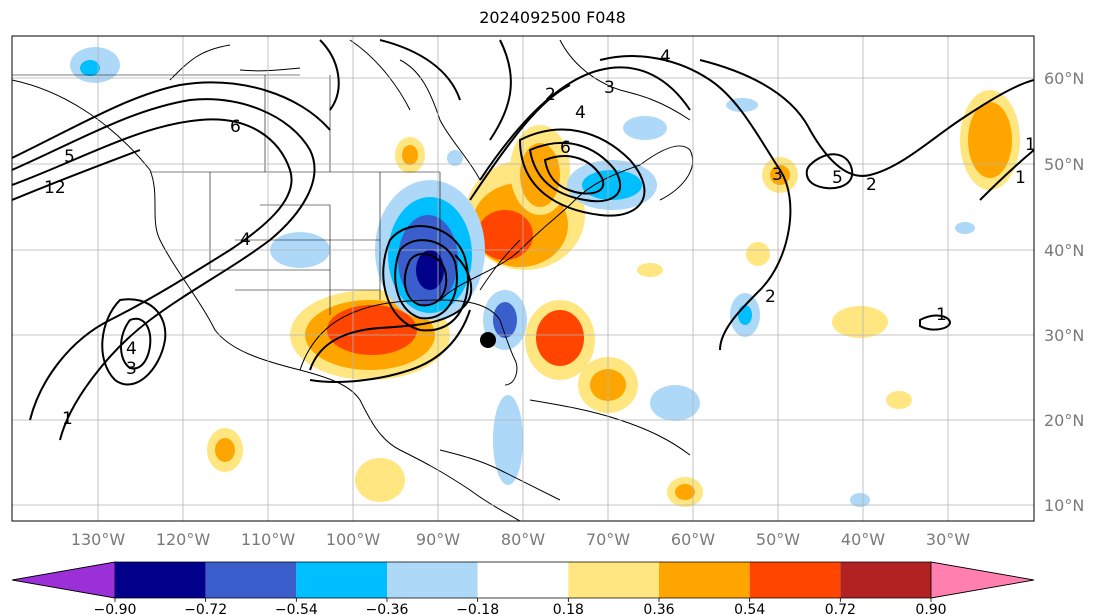 This screenshot has width=1105, height=615. I want to click on latitude-label: 20°N, so click(1064, 420).